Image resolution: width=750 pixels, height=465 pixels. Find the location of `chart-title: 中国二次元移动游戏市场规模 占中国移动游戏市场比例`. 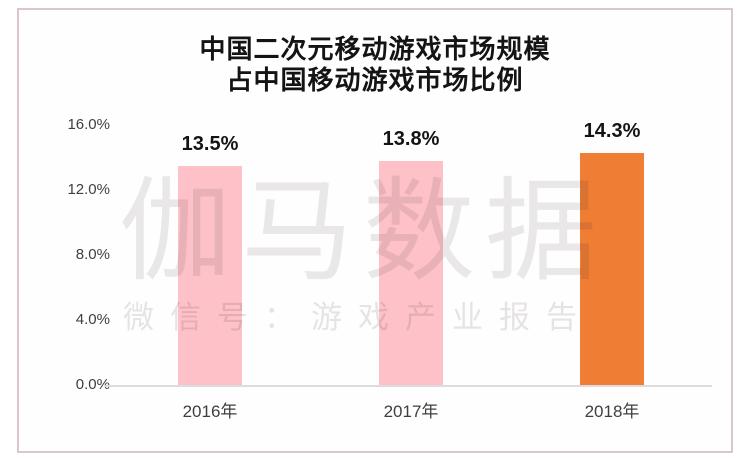

chart-title: 中国二次元移动游戏市场规模 占中国移动游戏市场比例 is located at coordinates (375, 65).